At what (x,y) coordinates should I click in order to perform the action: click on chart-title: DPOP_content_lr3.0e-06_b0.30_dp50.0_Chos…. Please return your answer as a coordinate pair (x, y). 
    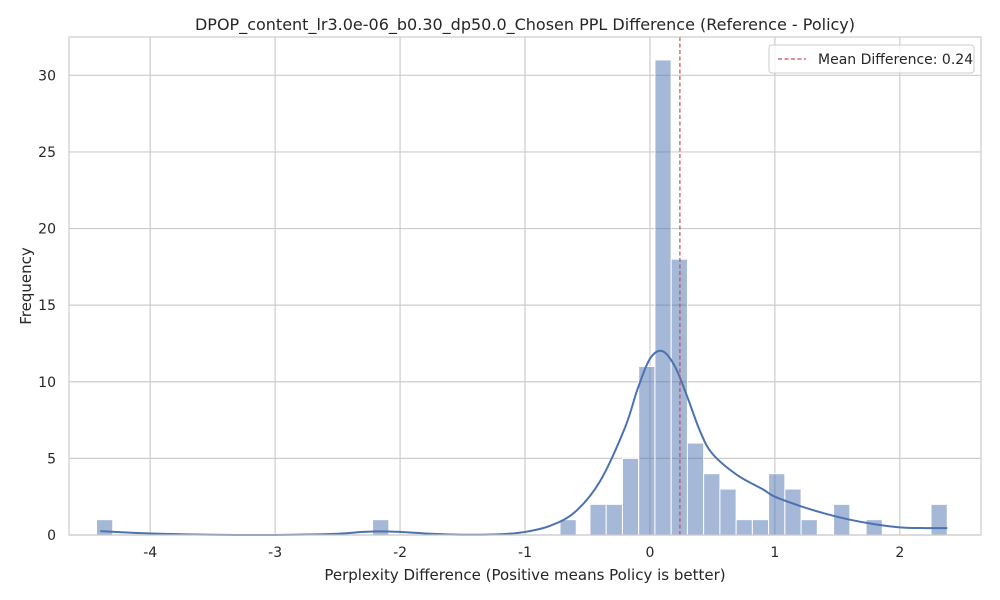
    Looking at the image, I should click on (525, 25).